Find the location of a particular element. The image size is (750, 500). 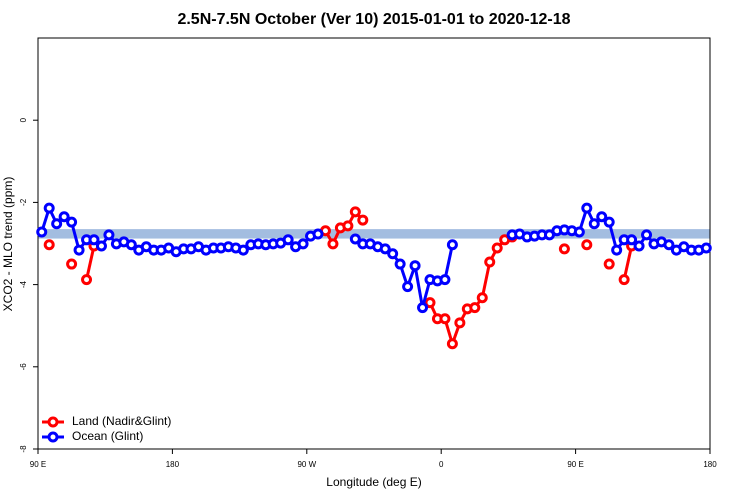

y-tick-label: 0 is located at coordinates (23, 119).